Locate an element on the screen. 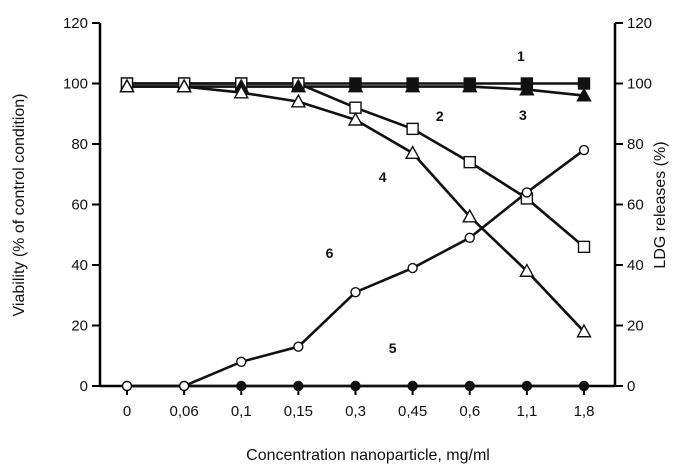 The height and width of the screenshot is (468, 683). x-tick-label: 0,1 is located at coordinates (241, 411).